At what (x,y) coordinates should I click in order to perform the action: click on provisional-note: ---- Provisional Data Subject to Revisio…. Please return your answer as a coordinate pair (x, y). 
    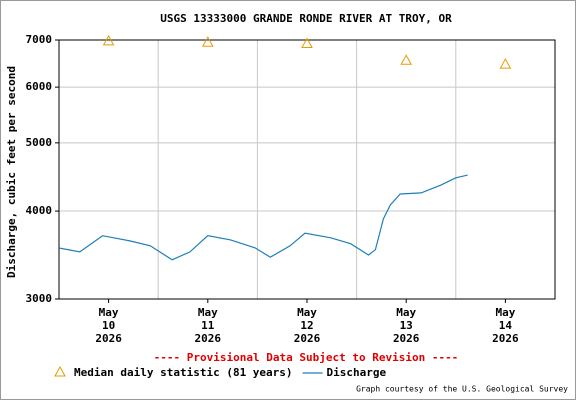
    Looking at the image, I should click on (306, 357).